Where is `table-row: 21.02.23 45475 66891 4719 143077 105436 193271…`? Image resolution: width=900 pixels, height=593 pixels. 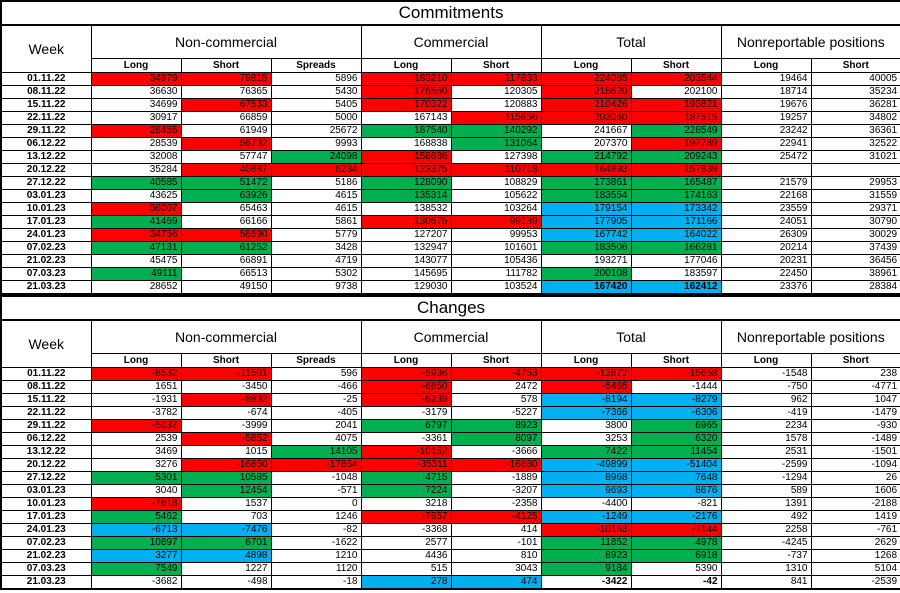 table-row: 21.02.23 45475 66891 4719 143077 105436 193271… is located at coordinates (450, 261).